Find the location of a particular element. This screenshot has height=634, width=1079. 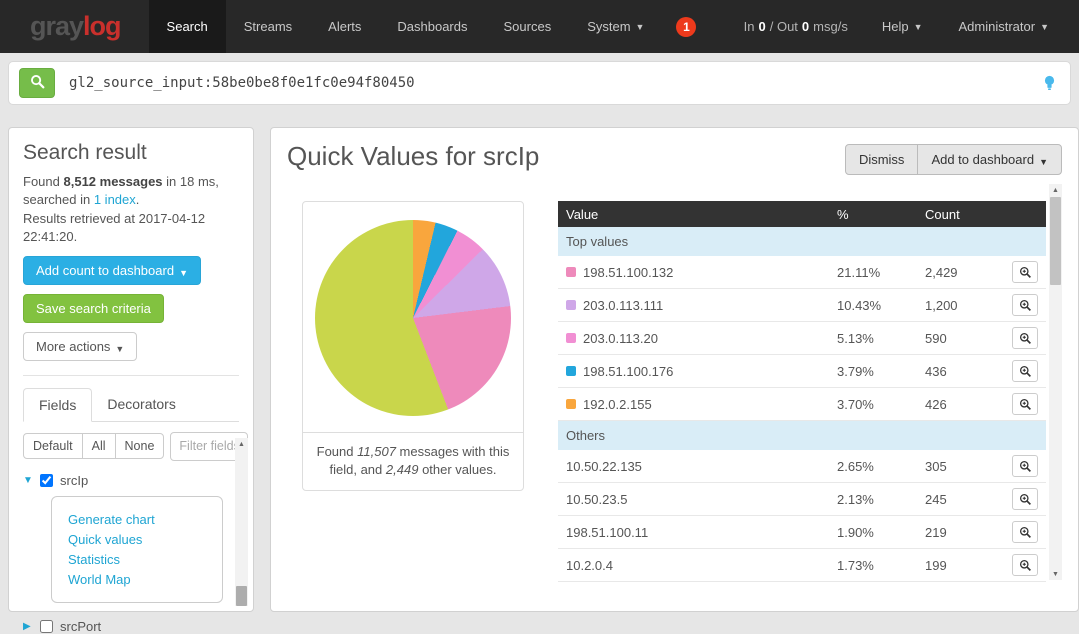

row-count: 199 is located at coordinates (936, 565).